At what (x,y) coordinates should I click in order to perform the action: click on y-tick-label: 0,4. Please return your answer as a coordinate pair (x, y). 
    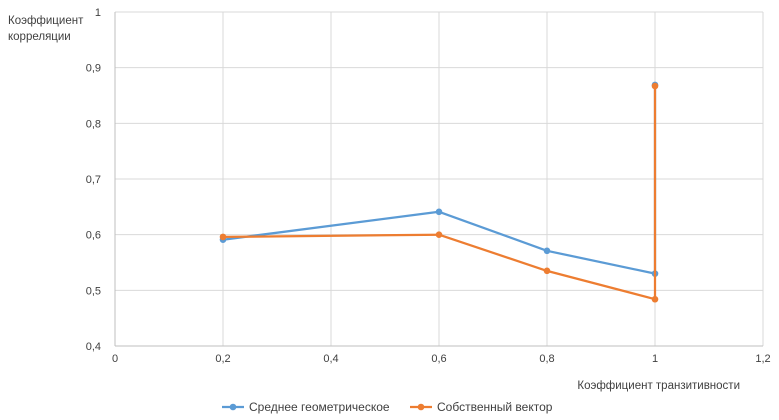
    Looking at the image, I should click on (93, 347).